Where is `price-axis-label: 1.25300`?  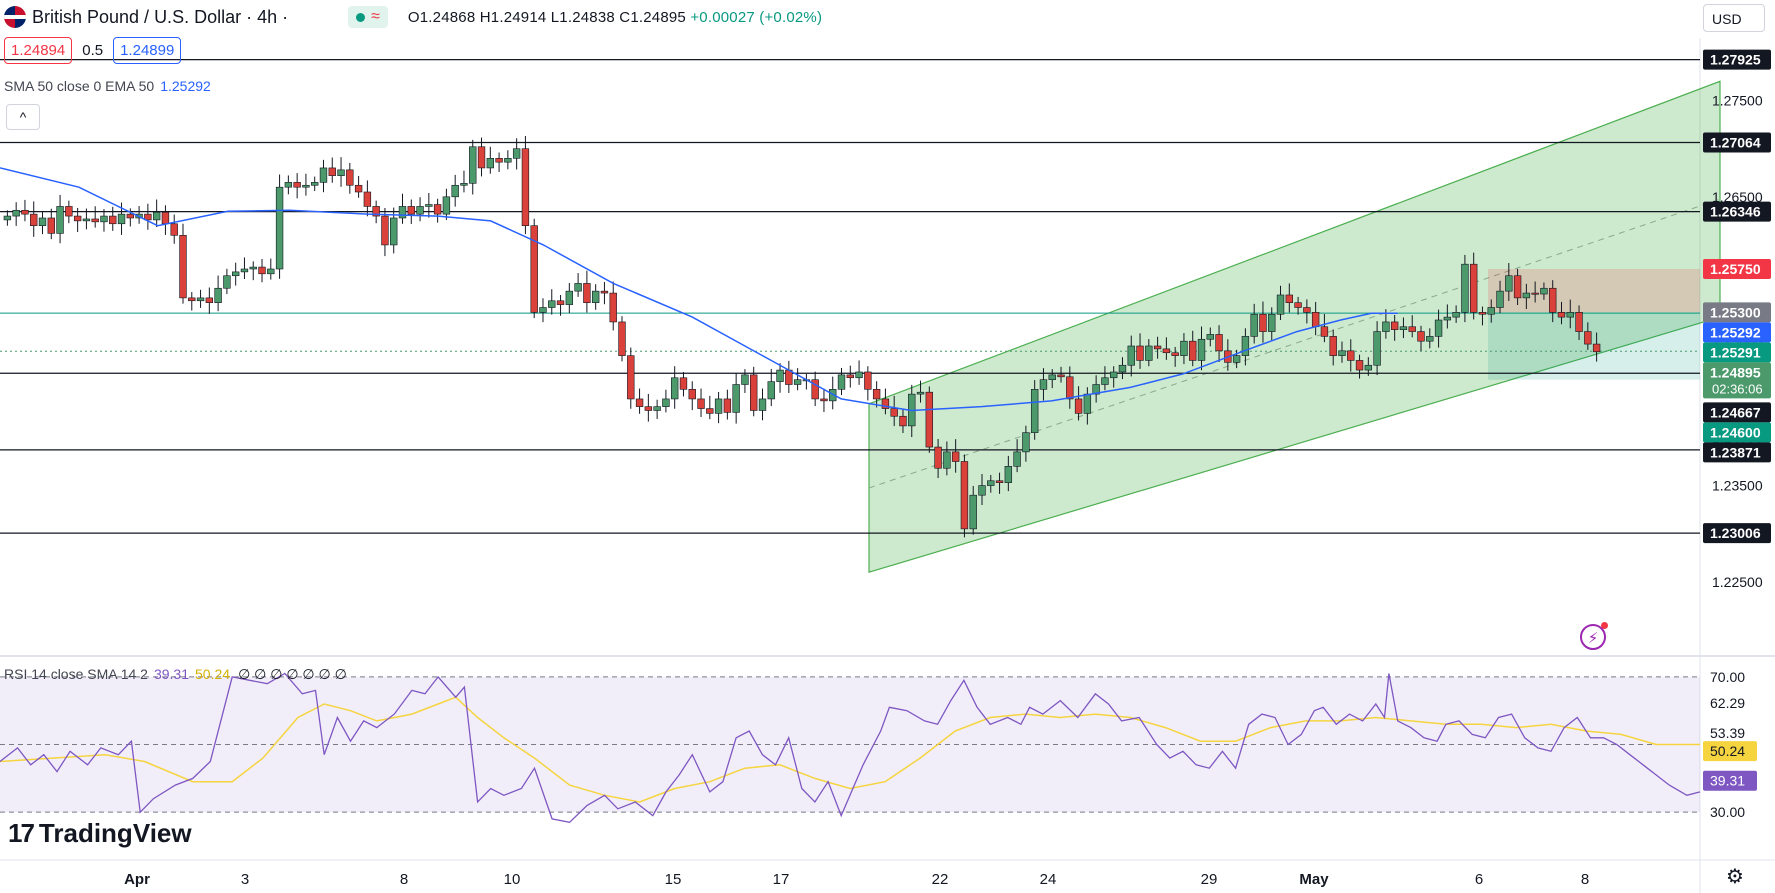
price-axis-label: 1.25300 is located at coordinates (1735, 312).